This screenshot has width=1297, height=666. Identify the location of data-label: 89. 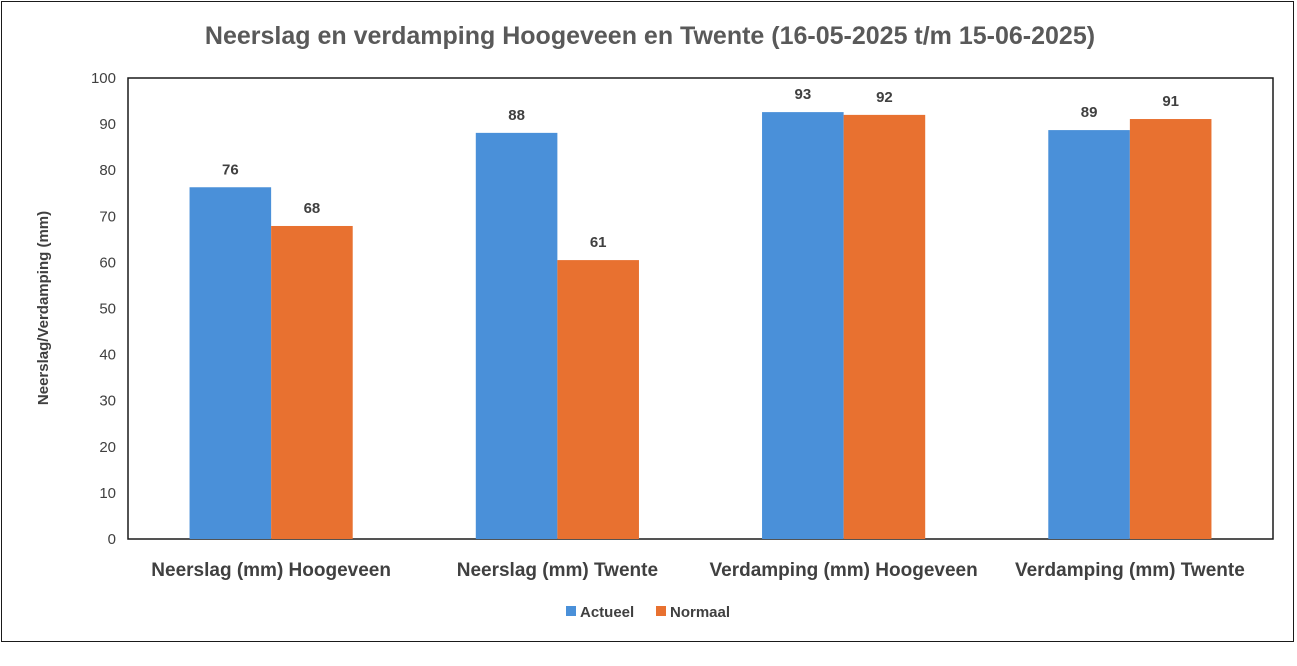
(1089, 112).